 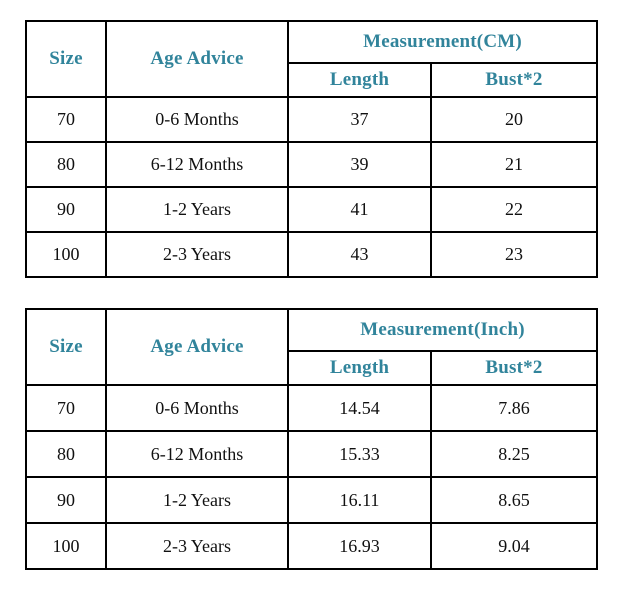 What do you see at coordinates (514, 119) in the screenshot?
I see `cell-bust: 20` at bounding box center [514, 119].